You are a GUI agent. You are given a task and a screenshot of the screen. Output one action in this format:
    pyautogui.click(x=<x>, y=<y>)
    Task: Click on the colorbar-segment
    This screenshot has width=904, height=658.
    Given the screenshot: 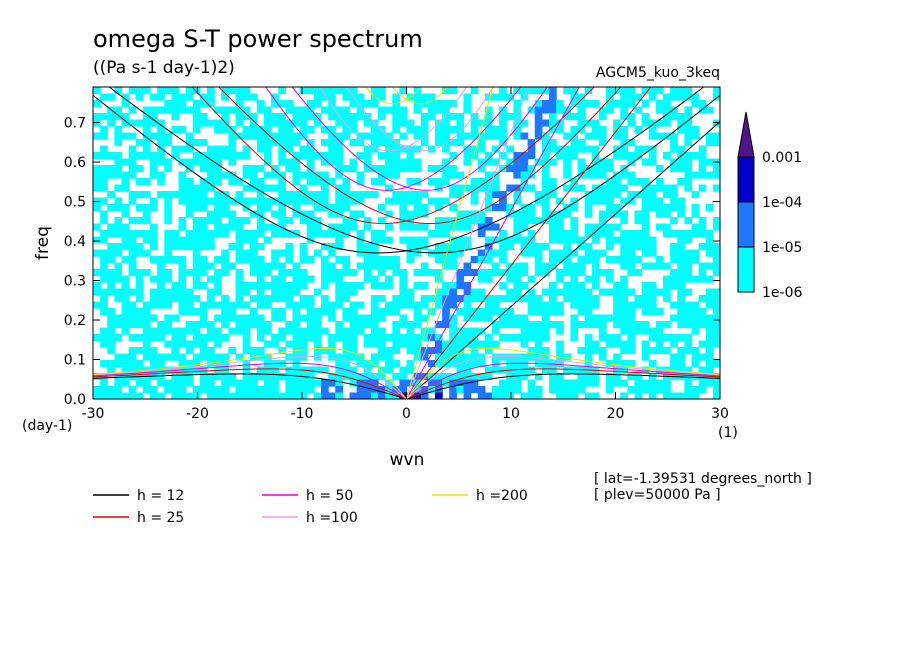 What is the action you would take?
    pyautogui.click(x=746, y=224)
    